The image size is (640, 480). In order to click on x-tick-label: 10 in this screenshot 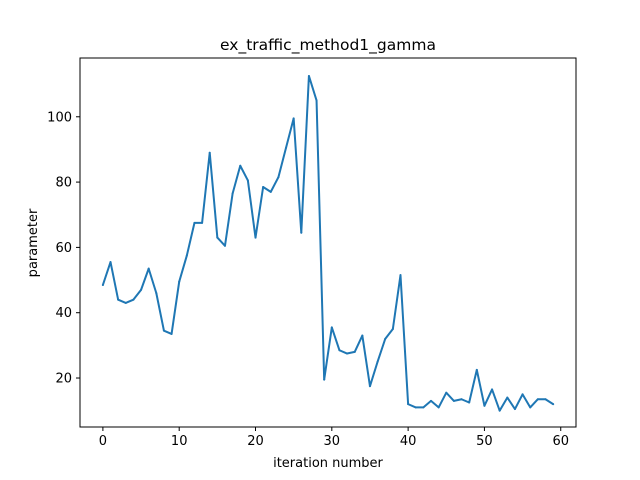, I will do `click(179, 441)`.